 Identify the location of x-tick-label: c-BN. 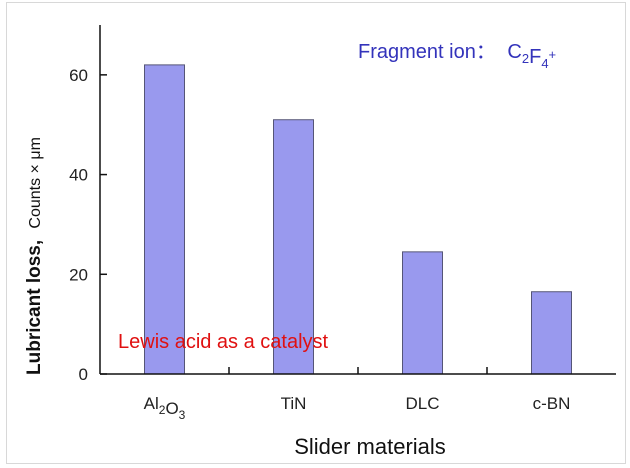
(552, 403).